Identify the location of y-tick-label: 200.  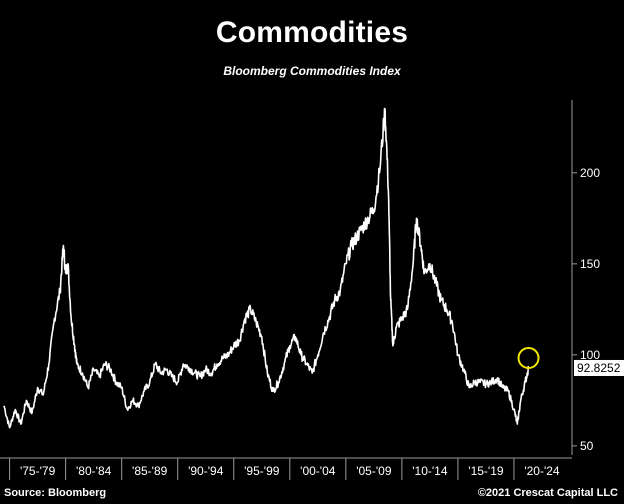
(590, 173).